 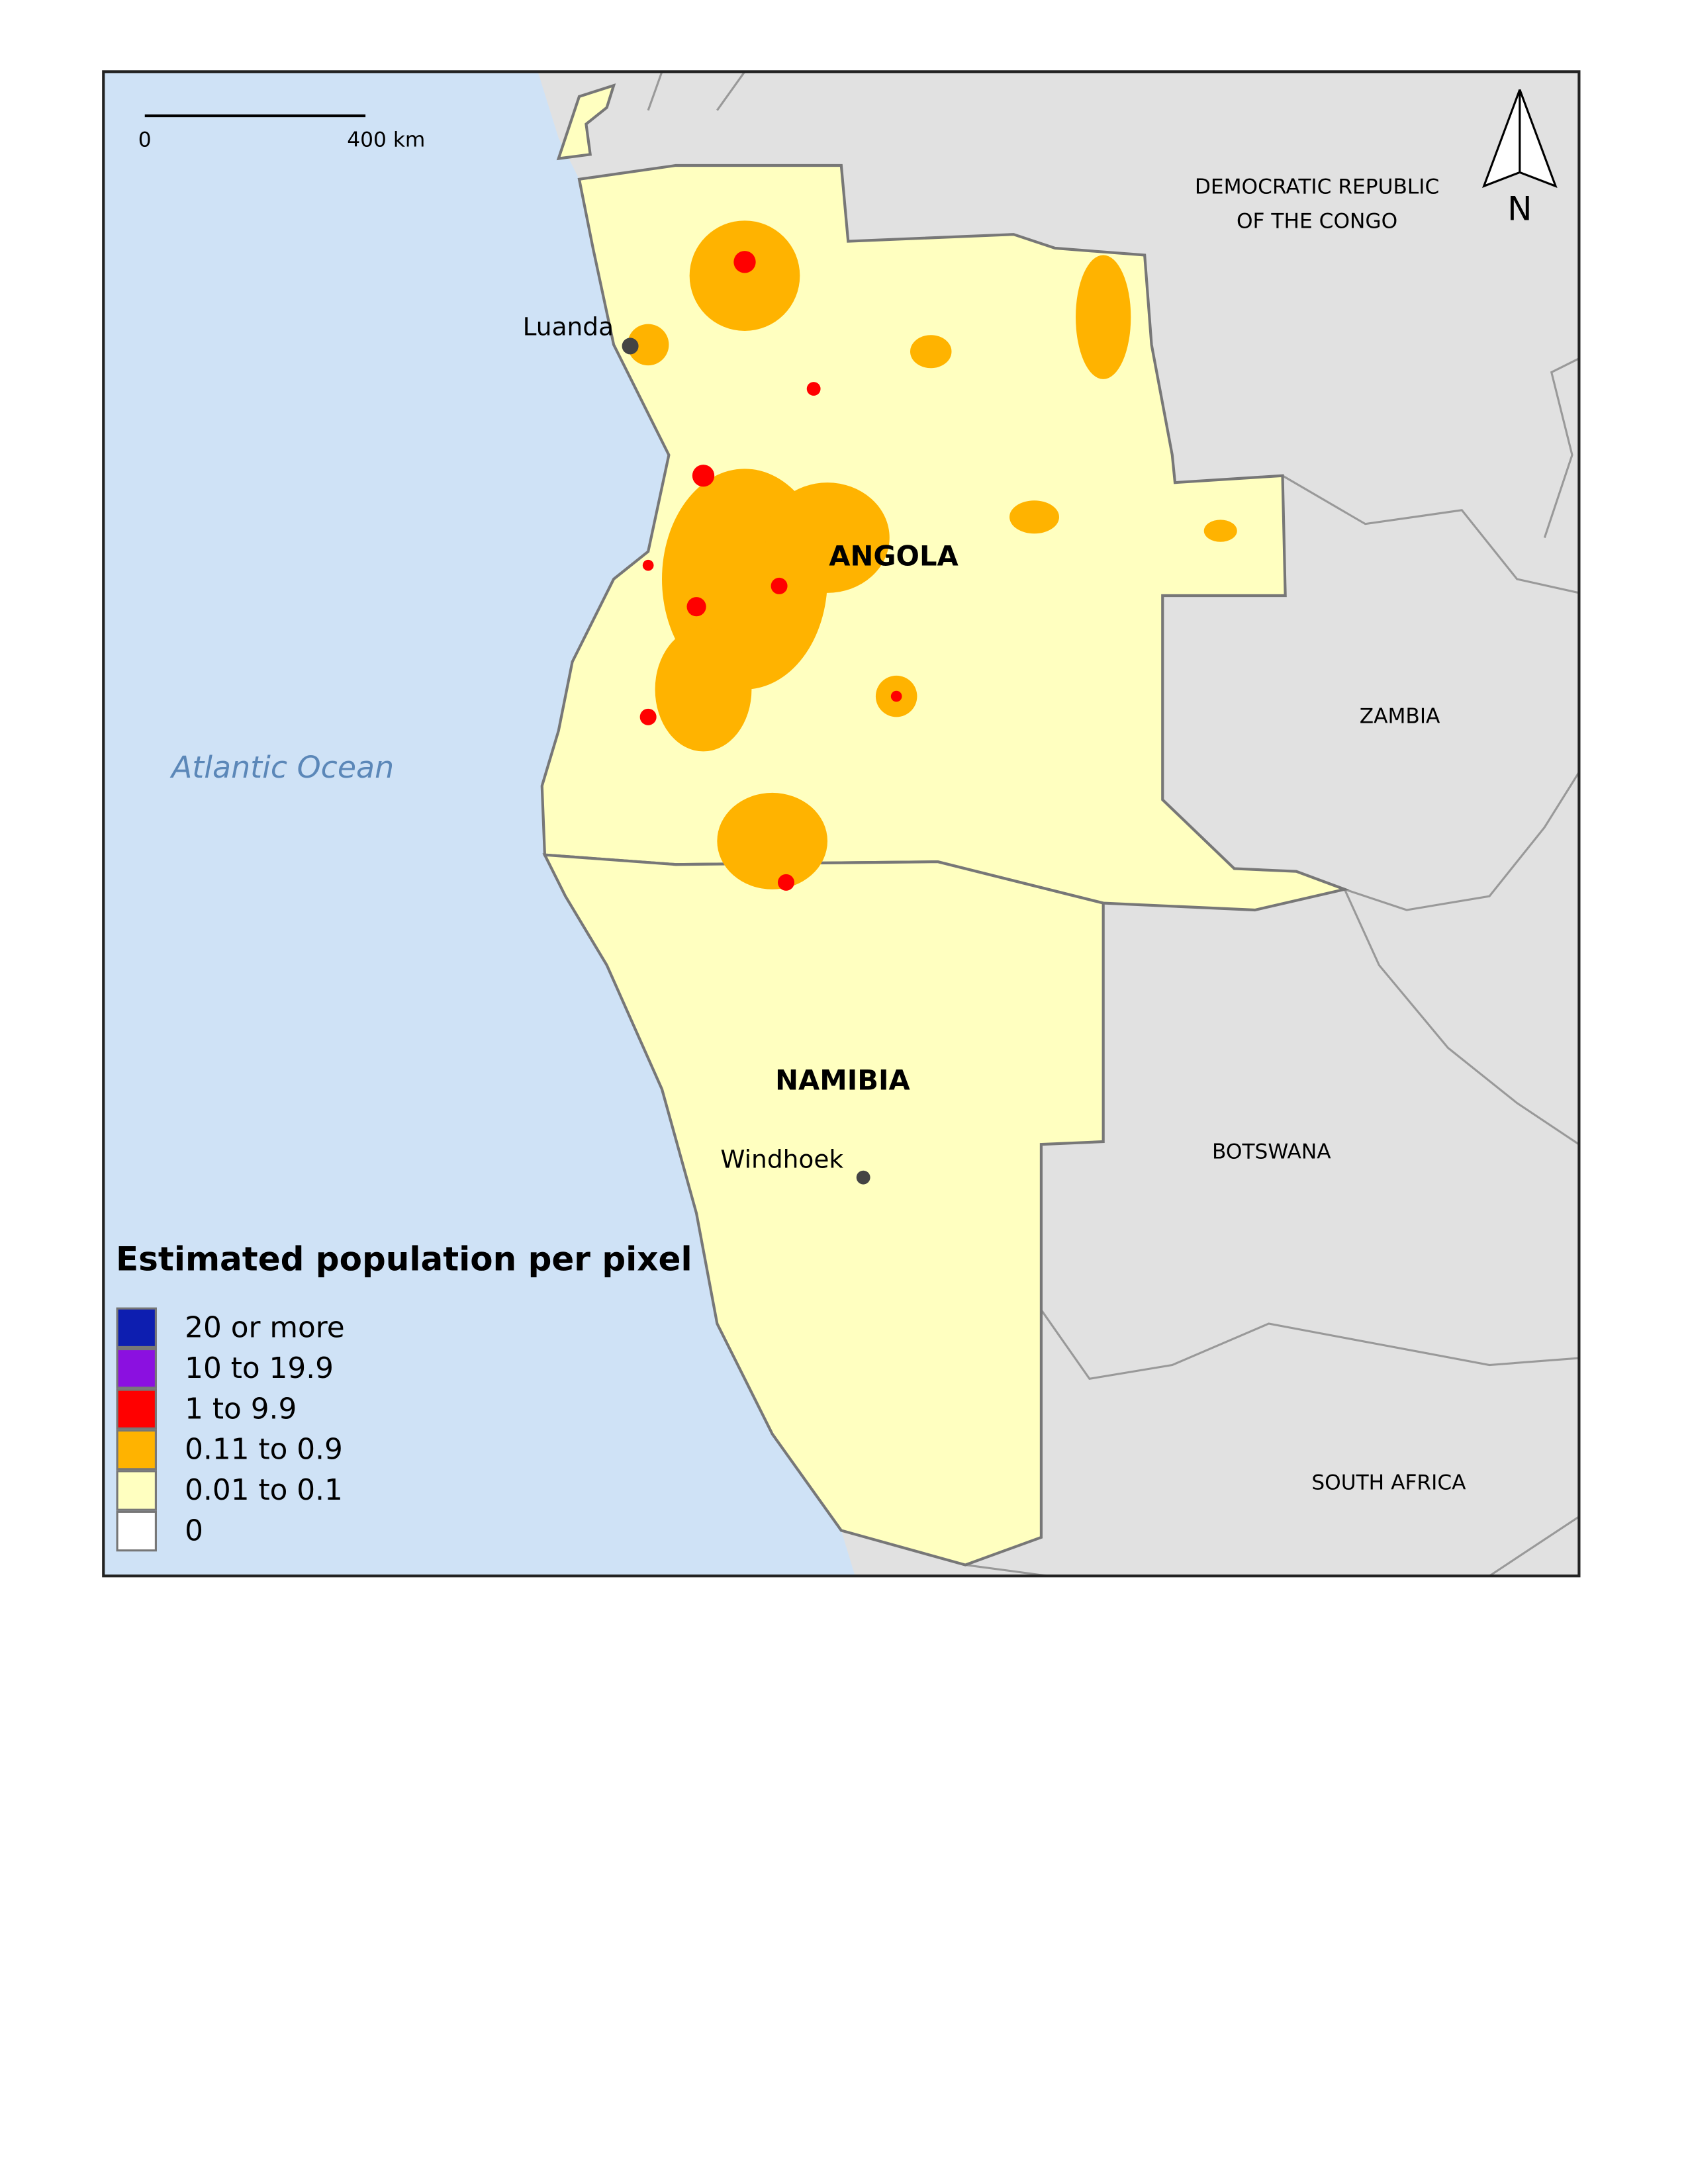 What do you see at coordinates (1317, 187) in the screenshot?
I see `country-label: DEMOCRATIC REPUBLIC` at bounding box center [1317, 187].